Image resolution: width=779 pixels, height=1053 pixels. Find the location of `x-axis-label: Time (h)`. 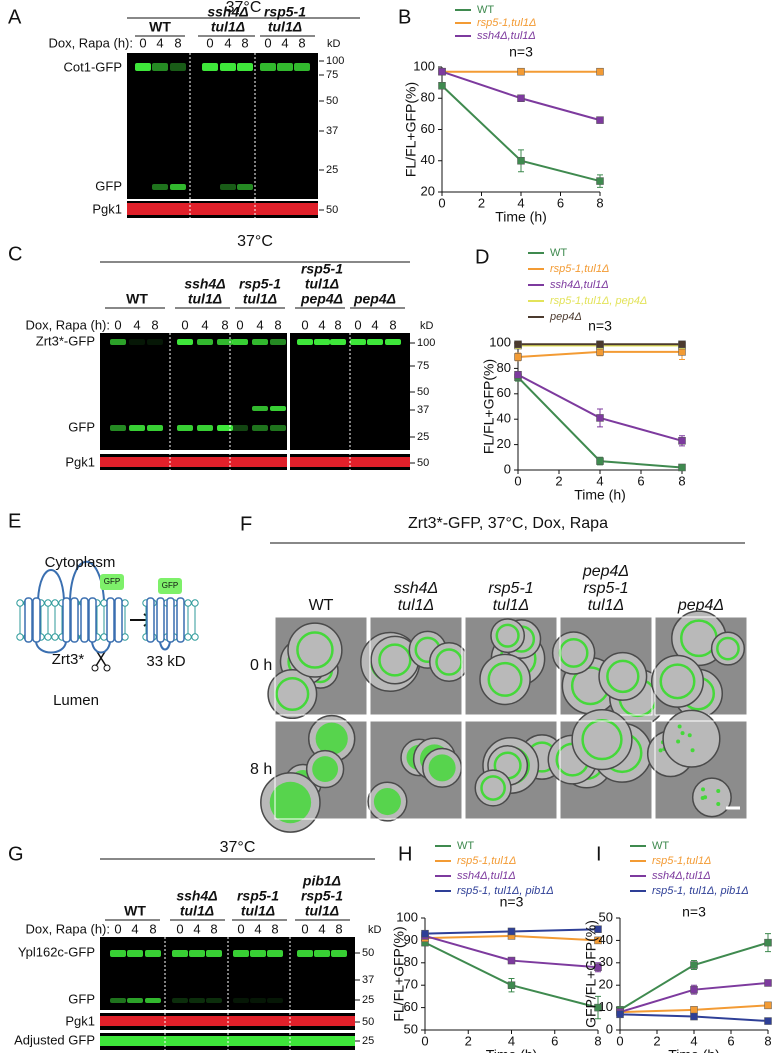

x-axis-label: Time (h) is located at coordinates (694, 1050).